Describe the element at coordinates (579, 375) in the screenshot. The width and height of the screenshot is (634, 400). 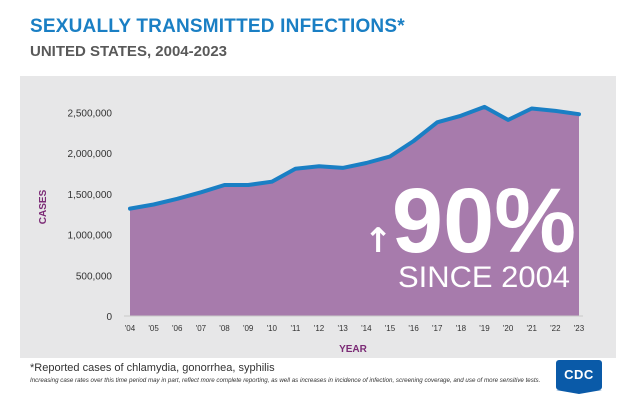
I see `cdc-logo: CDC` at that location.